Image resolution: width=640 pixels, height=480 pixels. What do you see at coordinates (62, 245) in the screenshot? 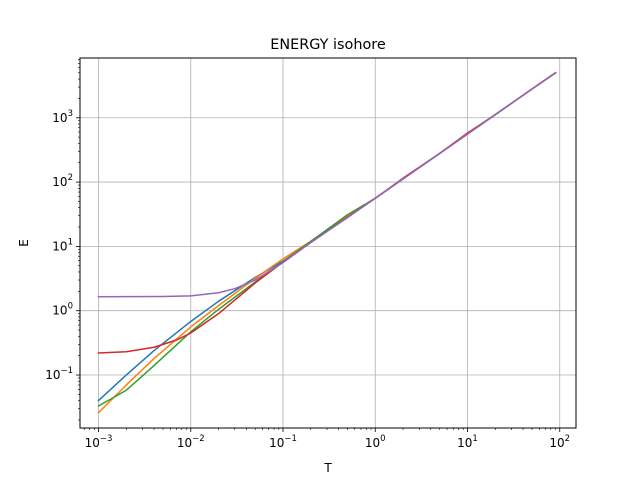
I see `y-tick-label: 10¹` at bounding box center [62, 245].